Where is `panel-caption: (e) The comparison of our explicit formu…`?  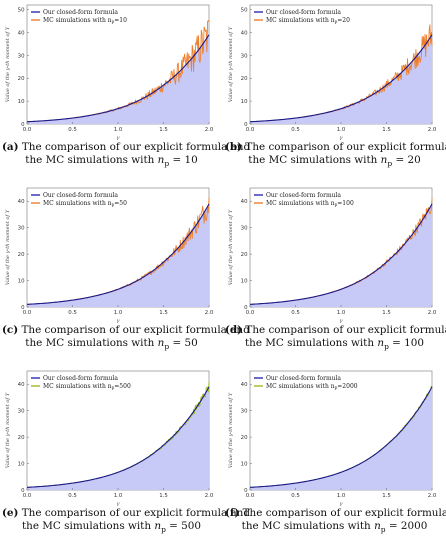 panel-caption: (e) The comparison of our explicit formu… is located at coordinates (126, 521).